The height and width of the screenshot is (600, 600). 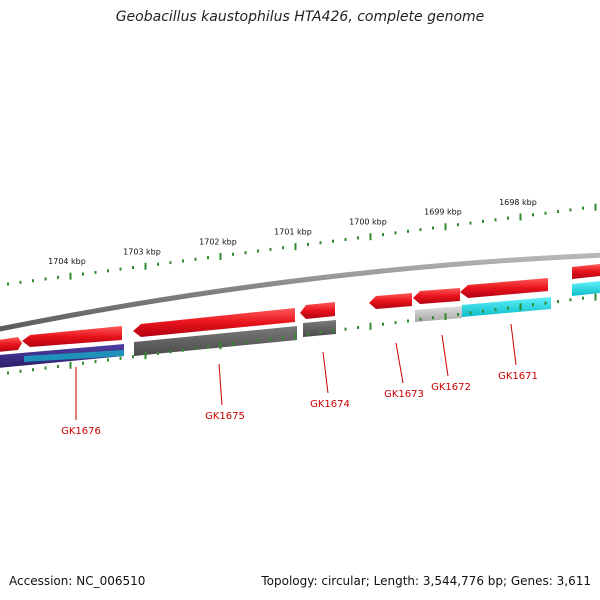 What do you see at coordinates (225, 416) in the screenshot?
I see `gene-label: GK1675` at bounding box center [225, 416].